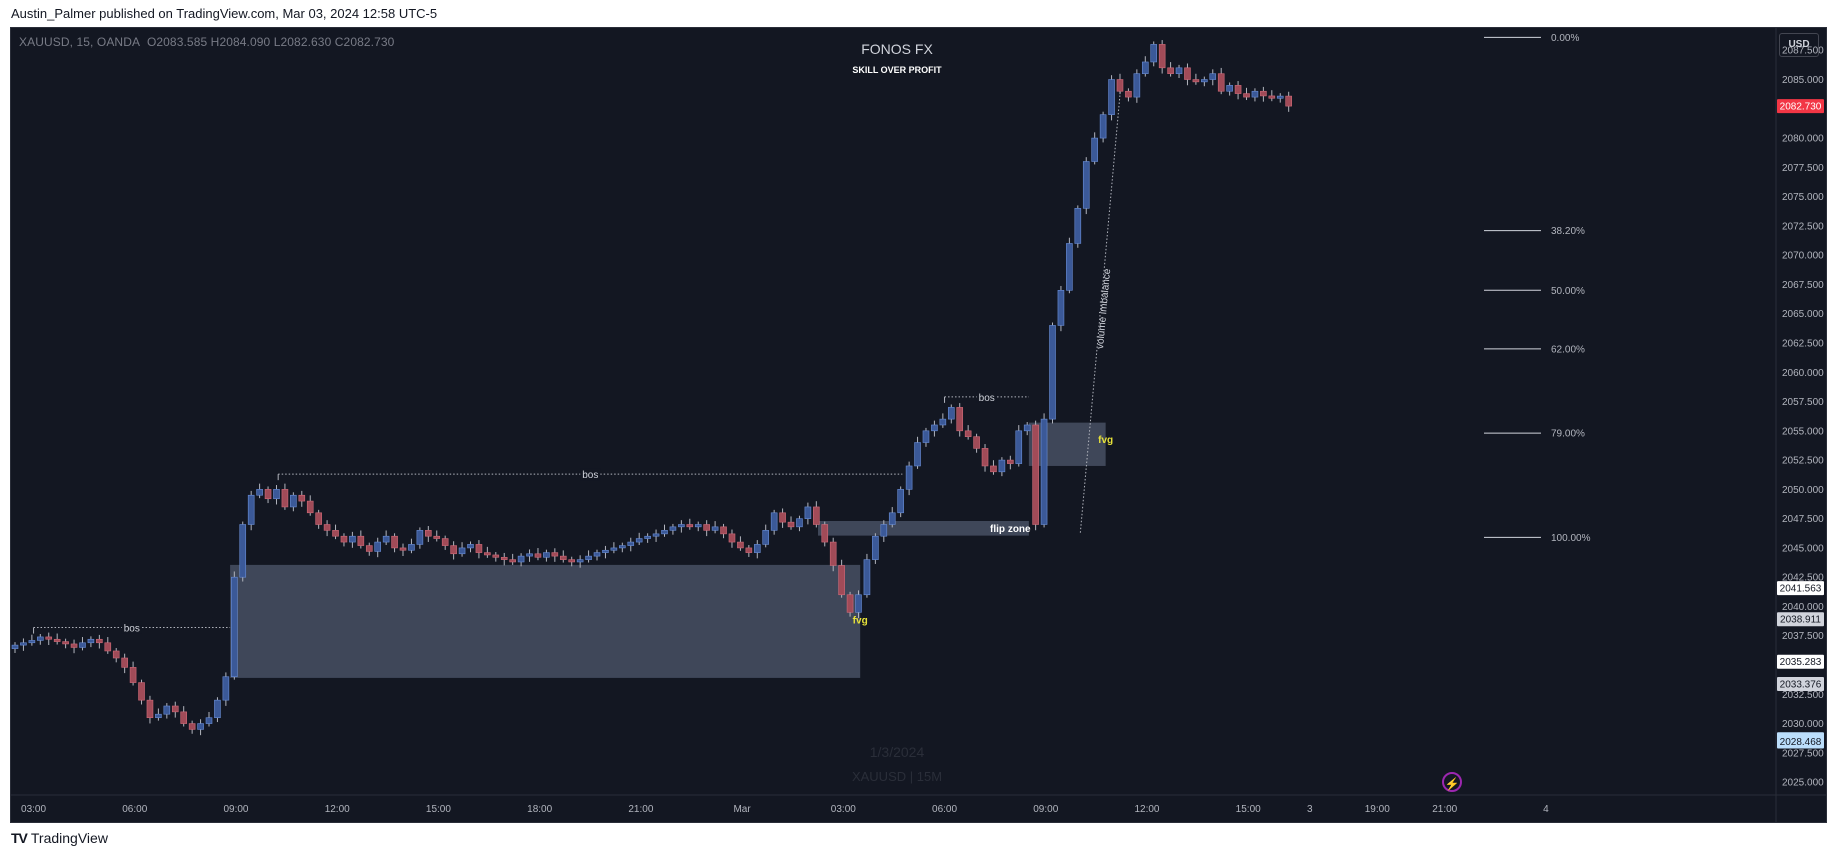  Describe the element at coordinates (1803, 461) in the screenshot. I see `price-tick-label: 2052.500` at that location.